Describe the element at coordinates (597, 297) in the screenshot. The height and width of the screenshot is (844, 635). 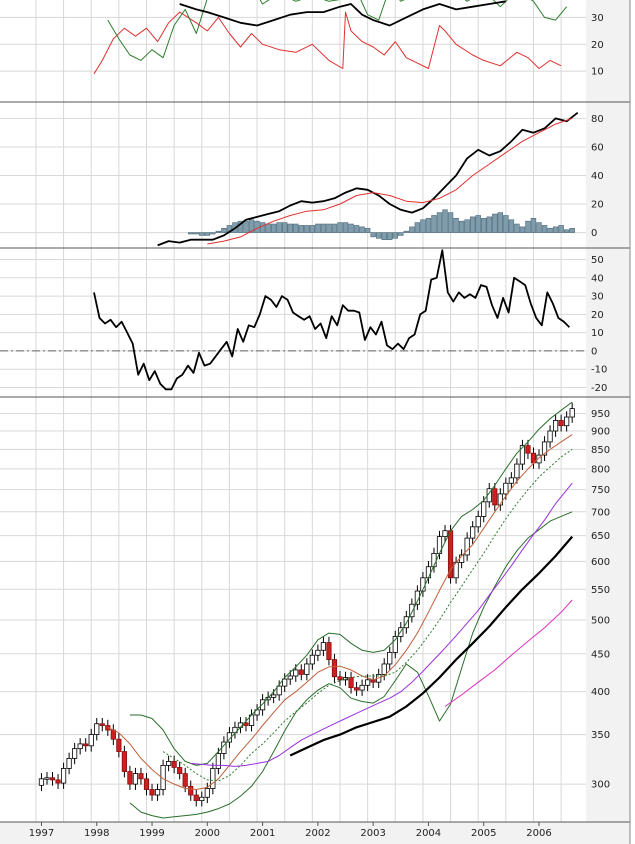
I see `momentum-y-tick-label: 30` at that location.